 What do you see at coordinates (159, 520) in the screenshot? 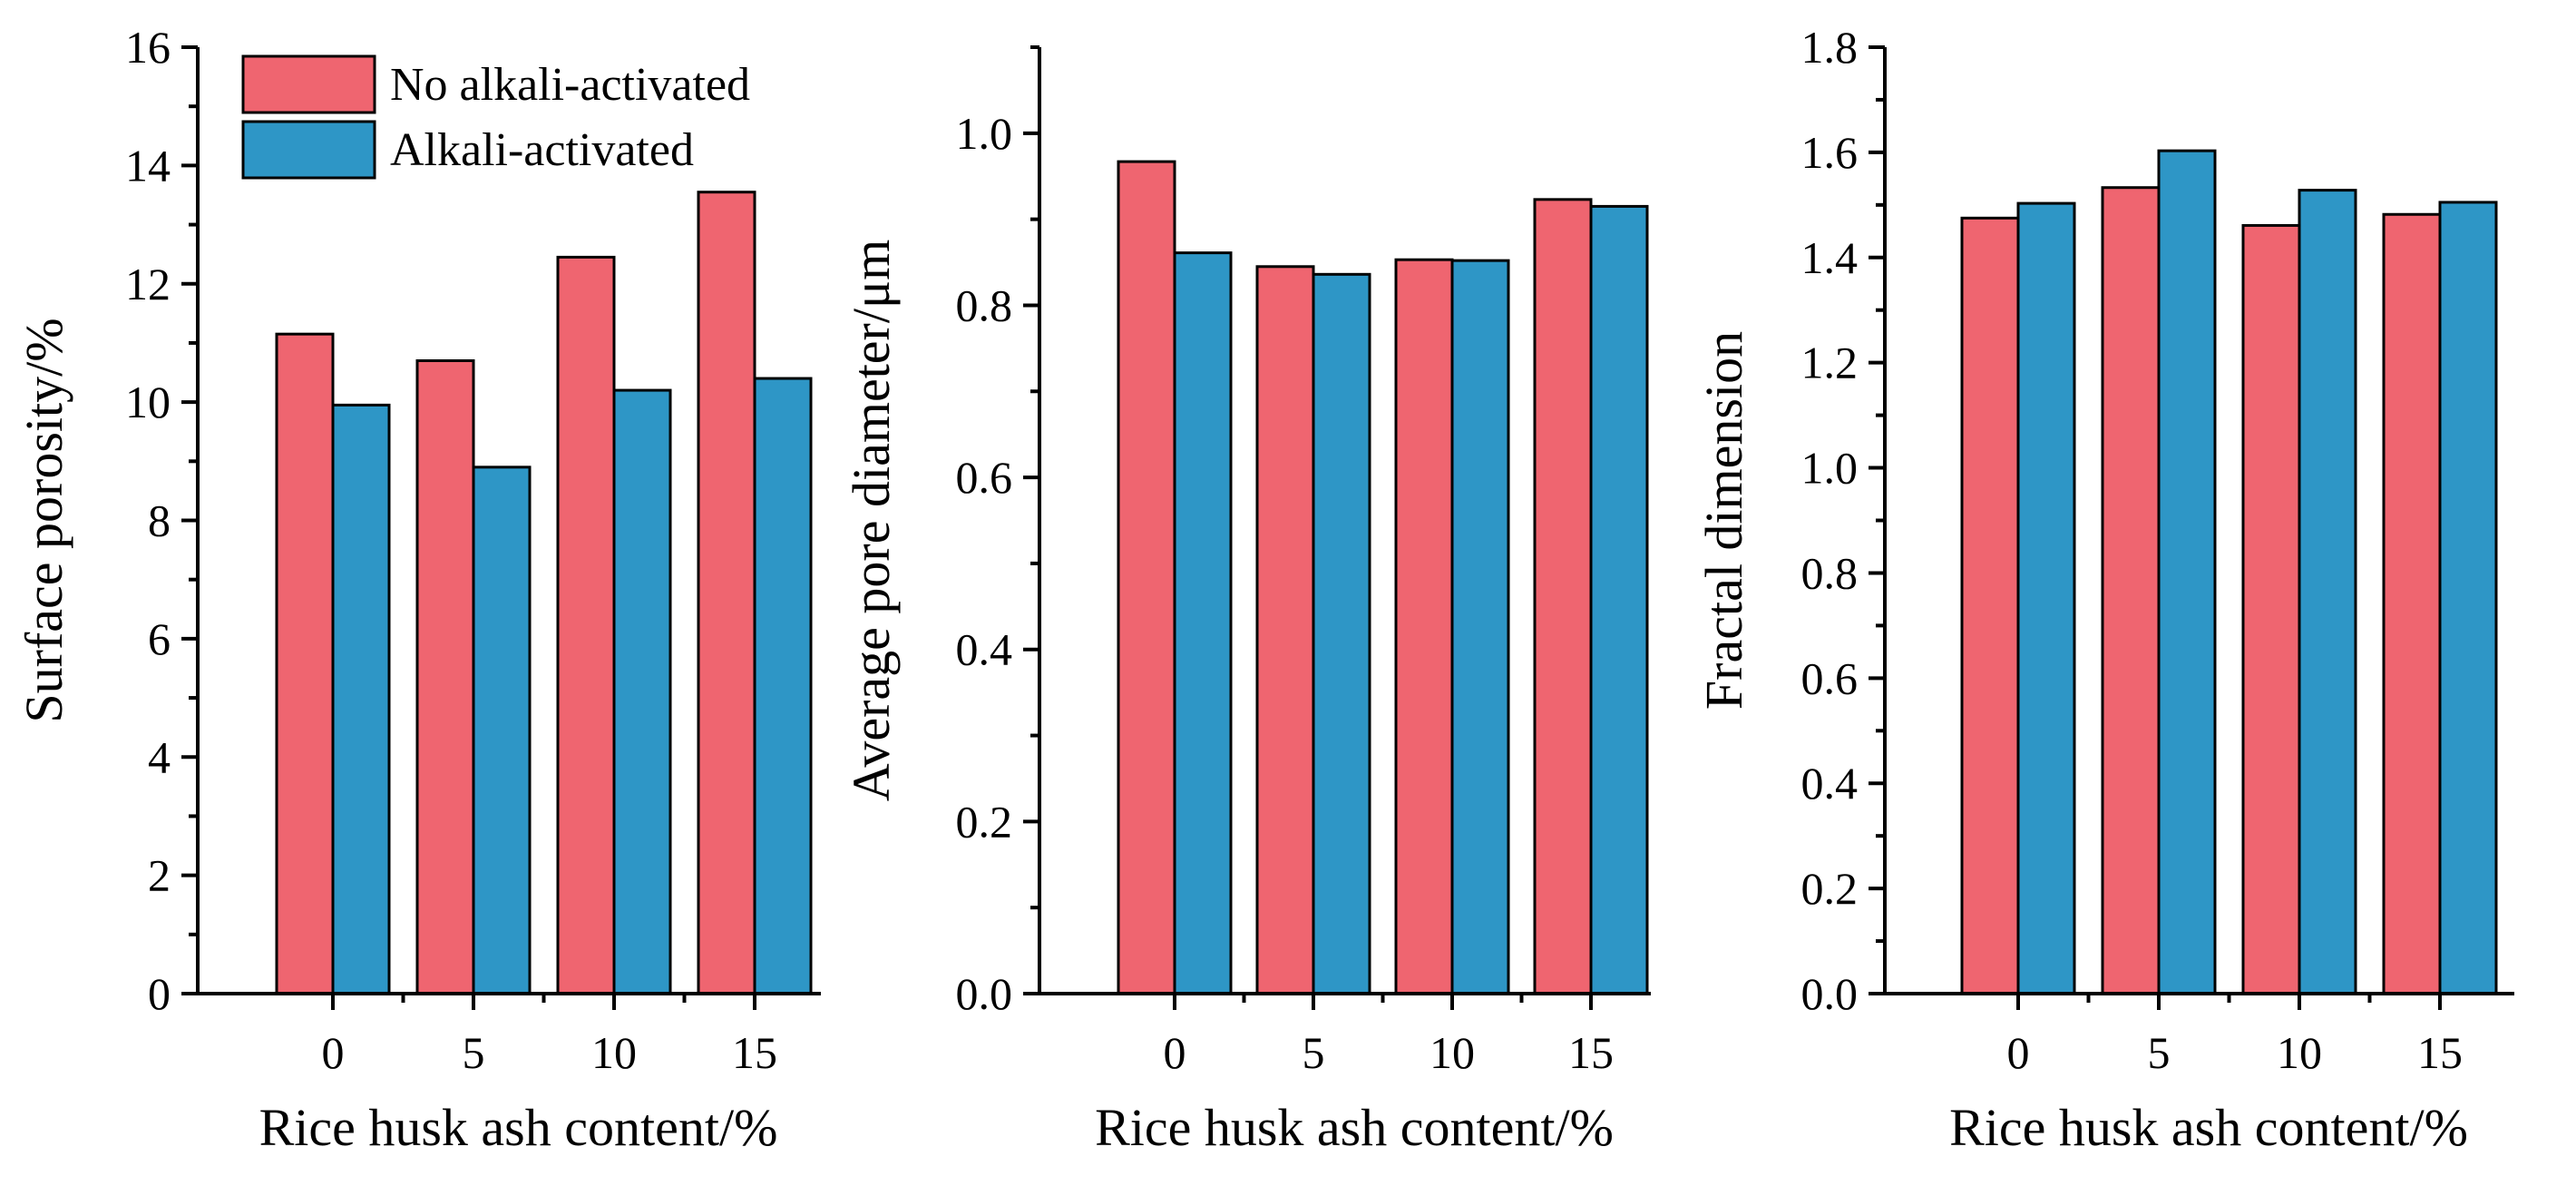
I see `y-tick-label: 8` at bounding box center [159, 520].